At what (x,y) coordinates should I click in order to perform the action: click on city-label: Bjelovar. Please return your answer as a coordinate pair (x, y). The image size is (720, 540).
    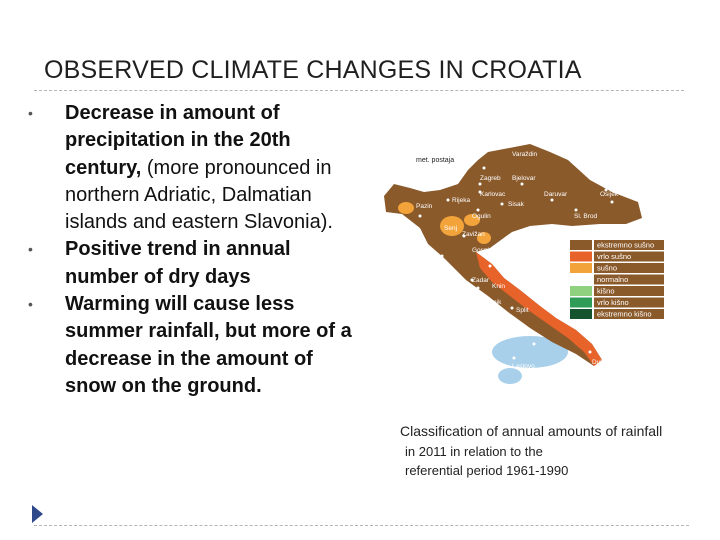
    Looking at the image, I should click on (524, 178).